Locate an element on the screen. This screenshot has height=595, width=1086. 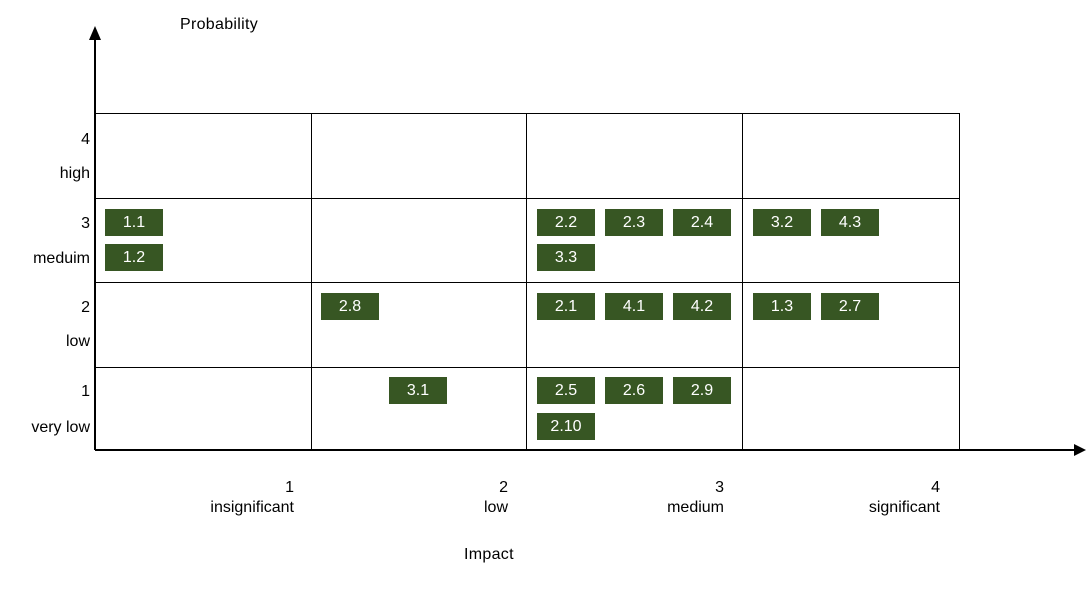
col-number-4: 4 is located at coordinates (935, 487).